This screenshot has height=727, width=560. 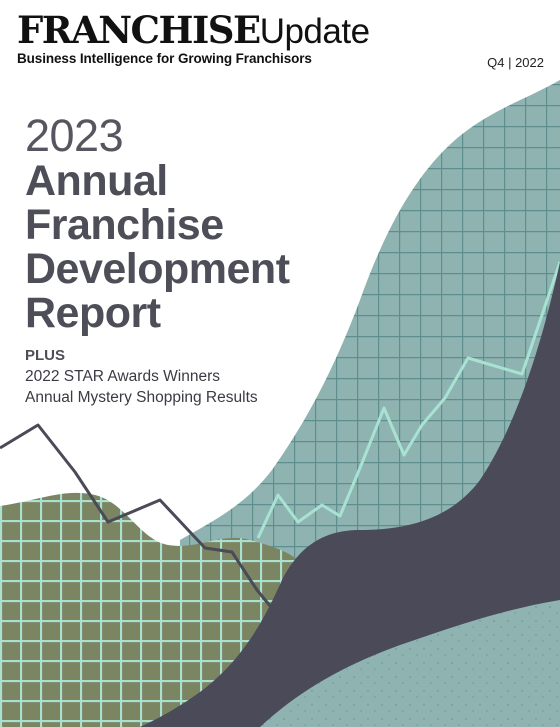 I want to click on headline-line-franchise: Franchise, so click(x=124, y=225).